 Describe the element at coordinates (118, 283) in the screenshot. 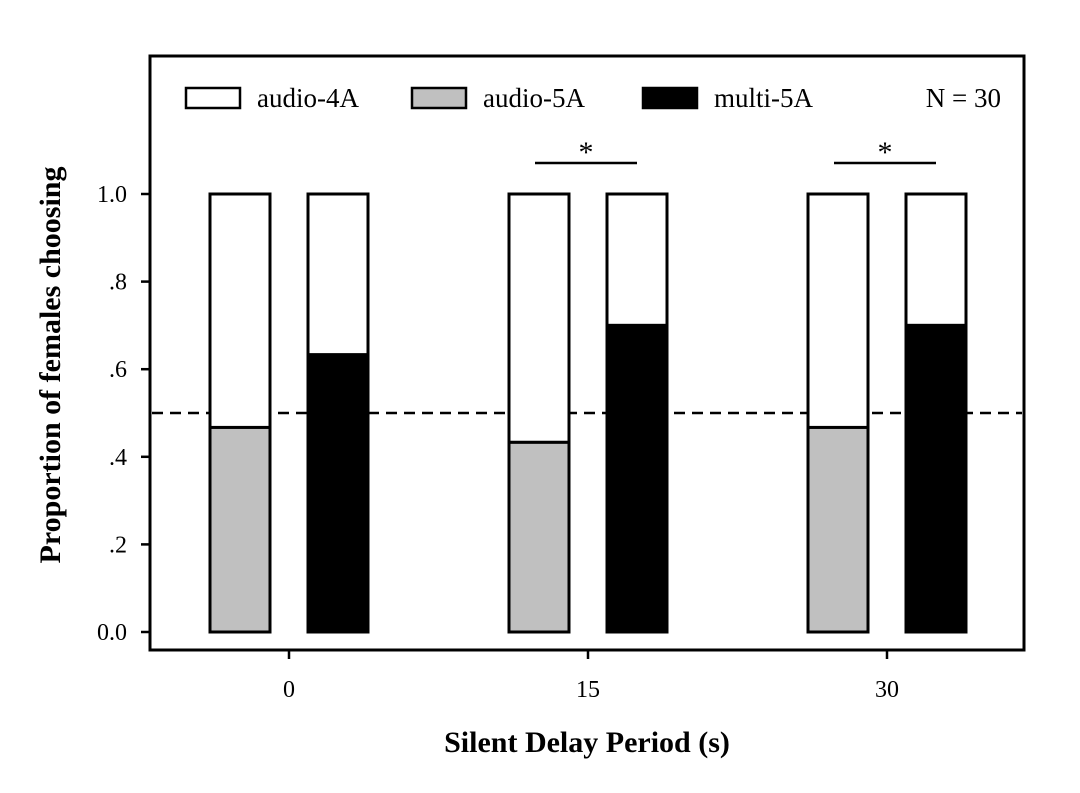

I see `y-tick-label: .8` at that location.